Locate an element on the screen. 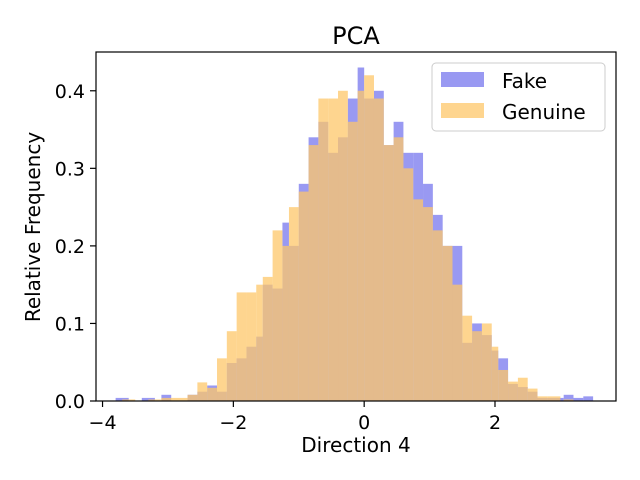  x-axis-ticks: −4 −2 0 2 is located at coordinates (295, 417).